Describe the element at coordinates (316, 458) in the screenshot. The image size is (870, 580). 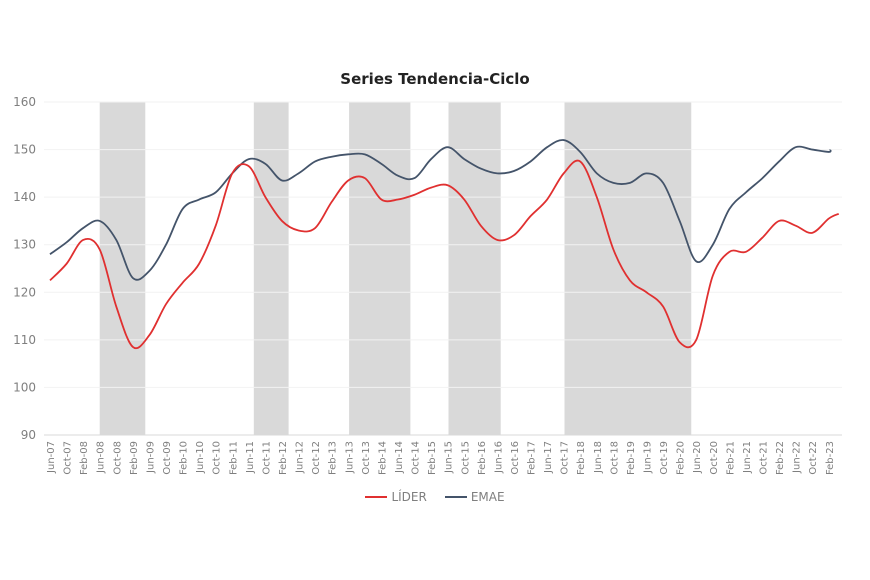
I see `x-tick-label: Oct-12` at that location.